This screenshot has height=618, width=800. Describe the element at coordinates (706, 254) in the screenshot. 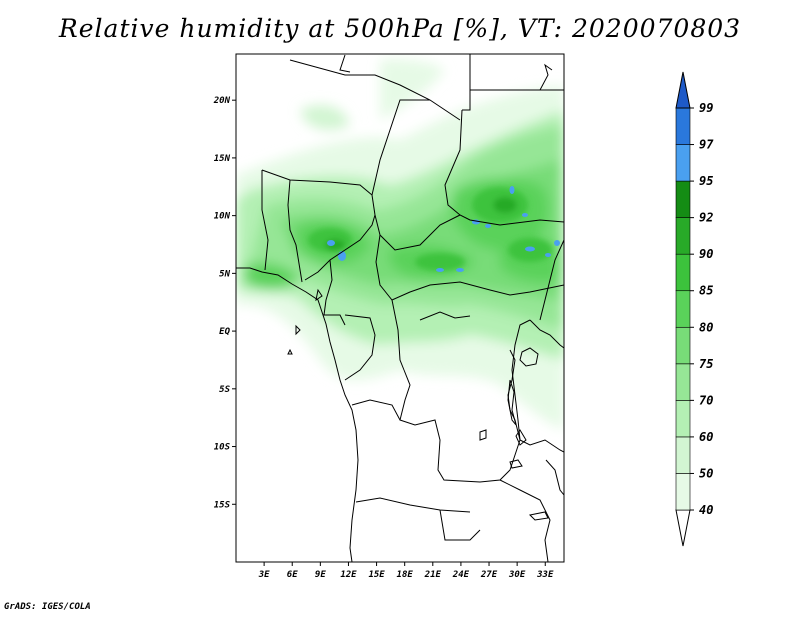

I see `colorbar-label: 90` at that location.